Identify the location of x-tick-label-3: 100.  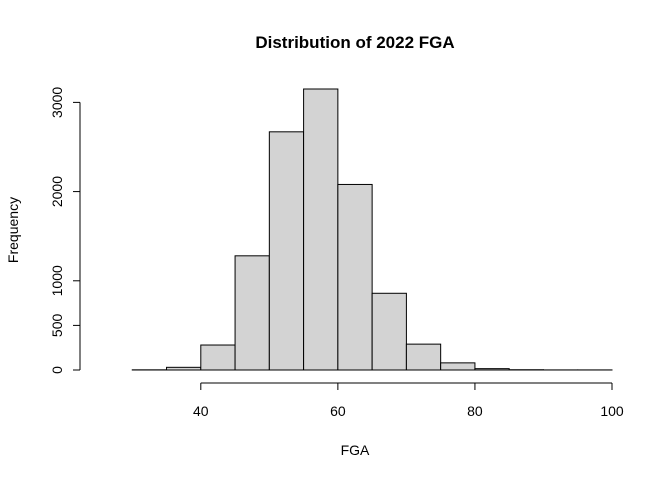
(612, 411).